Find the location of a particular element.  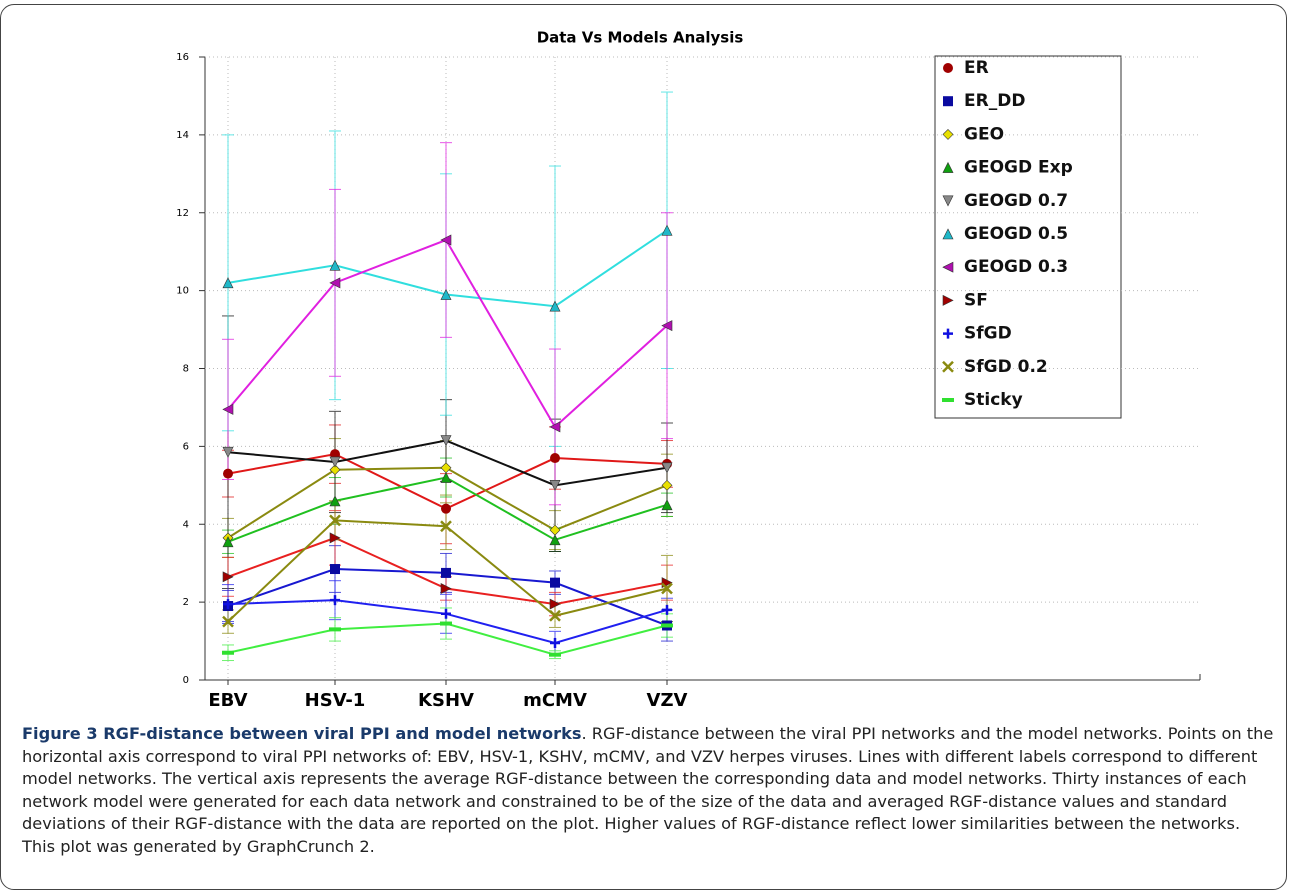

legend-label: SF is located at coordinates (976, 300).